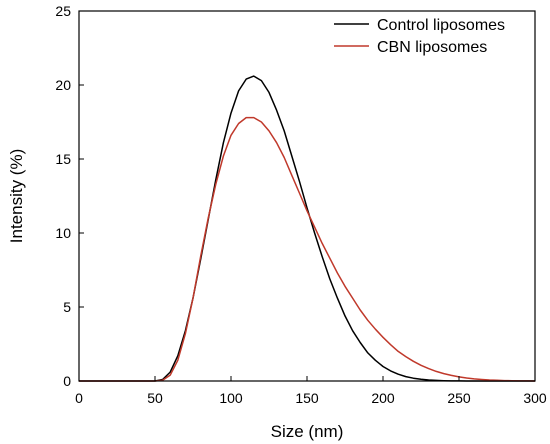 This screenshot has height=444, width=550. Describe the element at coordinates (79, 398) in the screenshot. I see `x-tick-label: 0` at that location.